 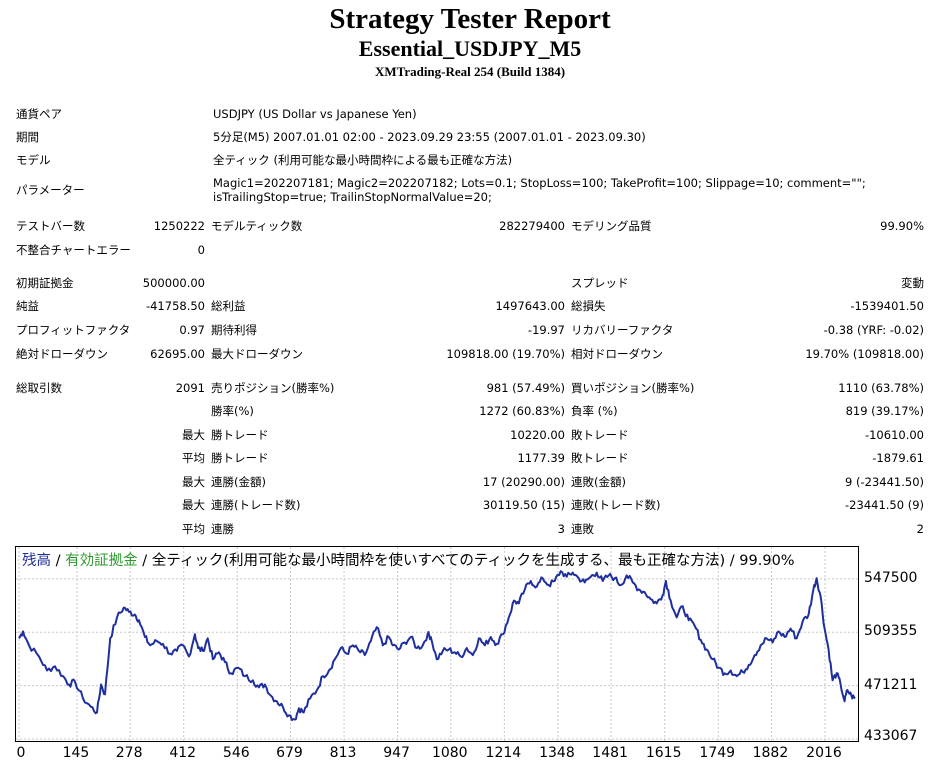 I want to click on ticks-label: モデルティック数, so click(x=257, y=226).